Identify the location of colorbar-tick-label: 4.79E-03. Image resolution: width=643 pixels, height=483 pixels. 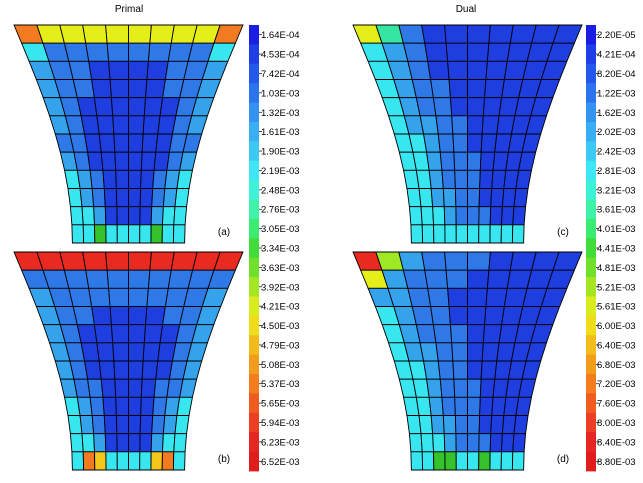
(280, 345).